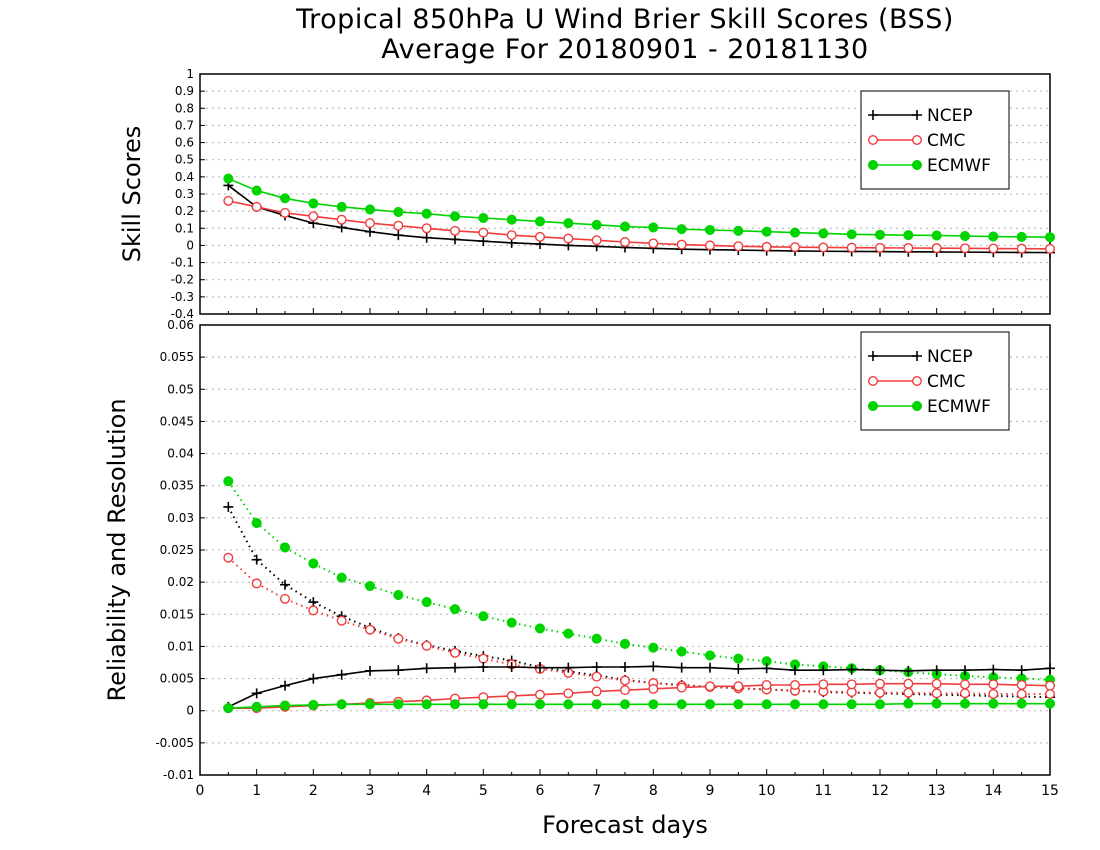 This screenshot has width=1100, height=850. Describe the element at coordinates (180, 518) in the screenshot. I see `y-tick-label: 0.03` at that location.